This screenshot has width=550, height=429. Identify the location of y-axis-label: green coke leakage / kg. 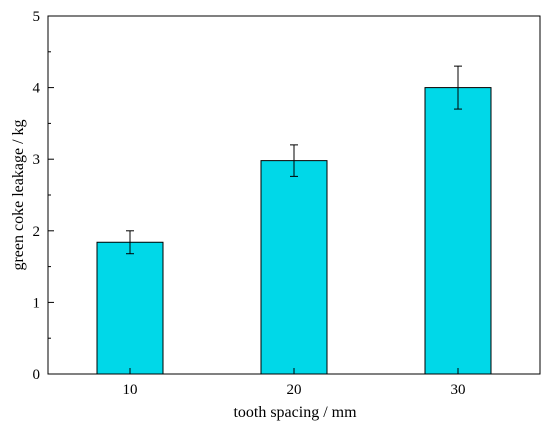
(18, 194).